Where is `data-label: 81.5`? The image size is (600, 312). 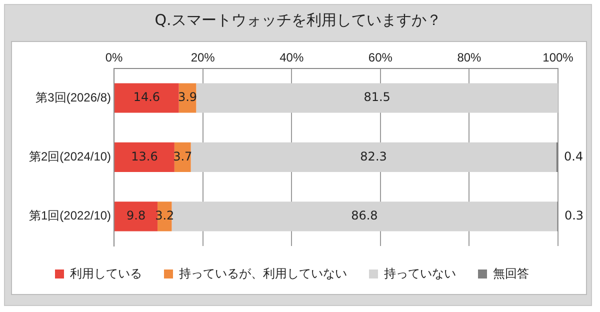 data-label: 81.5 is located at coordinates (377, 97).